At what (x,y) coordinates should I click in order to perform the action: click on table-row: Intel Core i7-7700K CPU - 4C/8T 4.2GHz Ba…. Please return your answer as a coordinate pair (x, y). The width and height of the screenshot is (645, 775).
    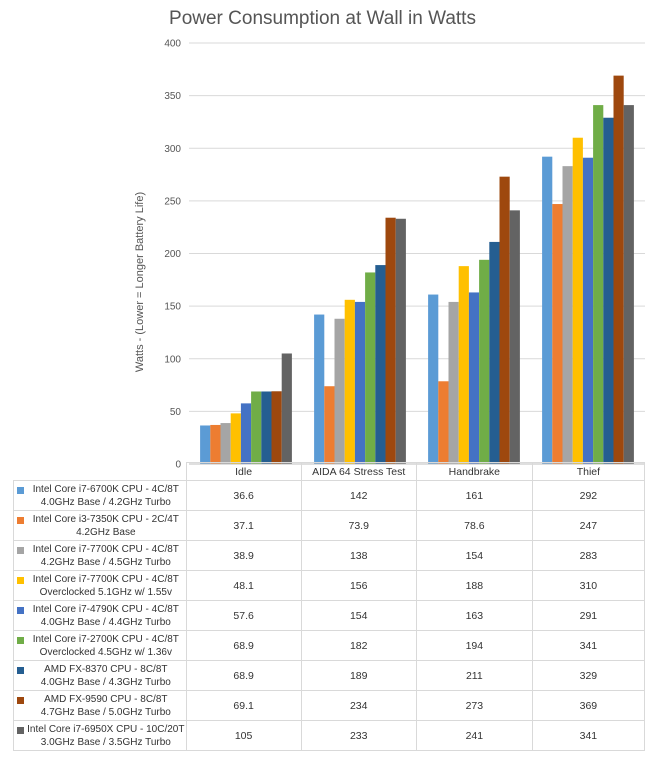
    Looking at the image, I should click on (329, 555).